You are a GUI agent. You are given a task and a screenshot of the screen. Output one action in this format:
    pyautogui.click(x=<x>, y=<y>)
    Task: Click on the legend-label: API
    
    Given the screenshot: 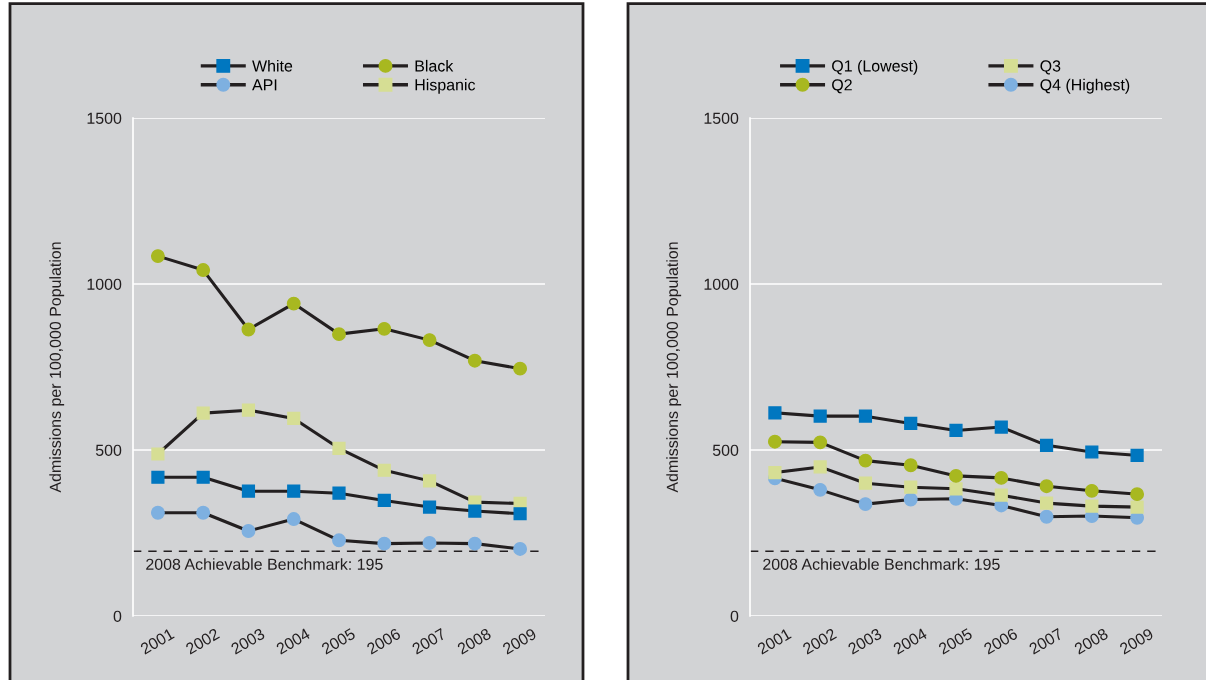 What is the action you would take?
    pyautogui.click(x=264, y=85)
    